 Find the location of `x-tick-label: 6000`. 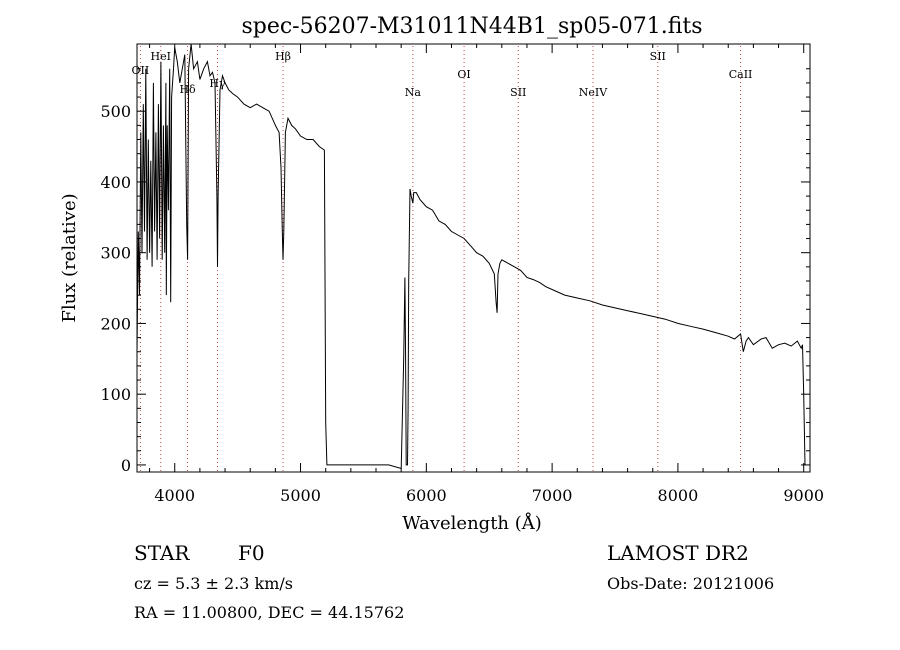

x-tick-label: 6000 is located at coordinates (426, 495).